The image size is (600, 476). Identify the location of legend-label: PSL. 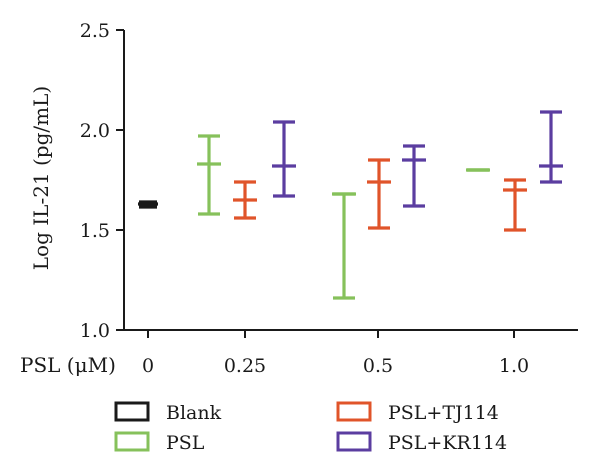
(185, 443).